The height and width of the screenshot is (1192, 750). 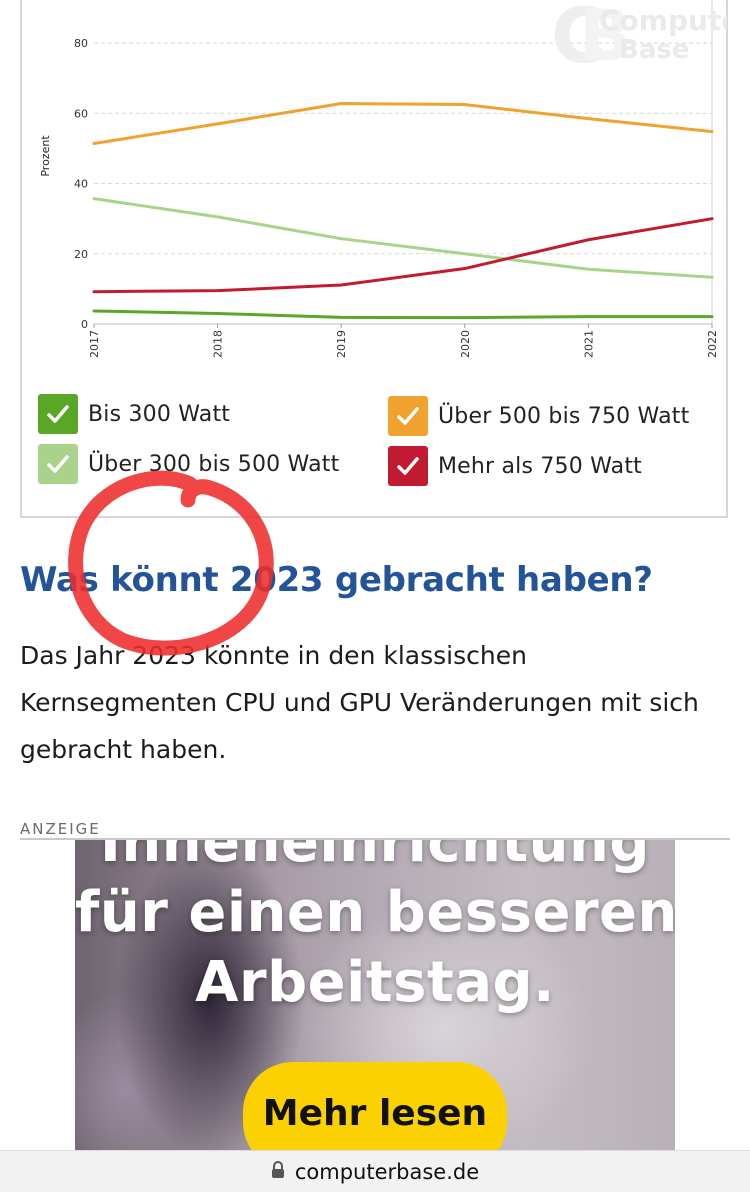 I want to click on x-tick-label: 2021, so click(x=588, y=344).